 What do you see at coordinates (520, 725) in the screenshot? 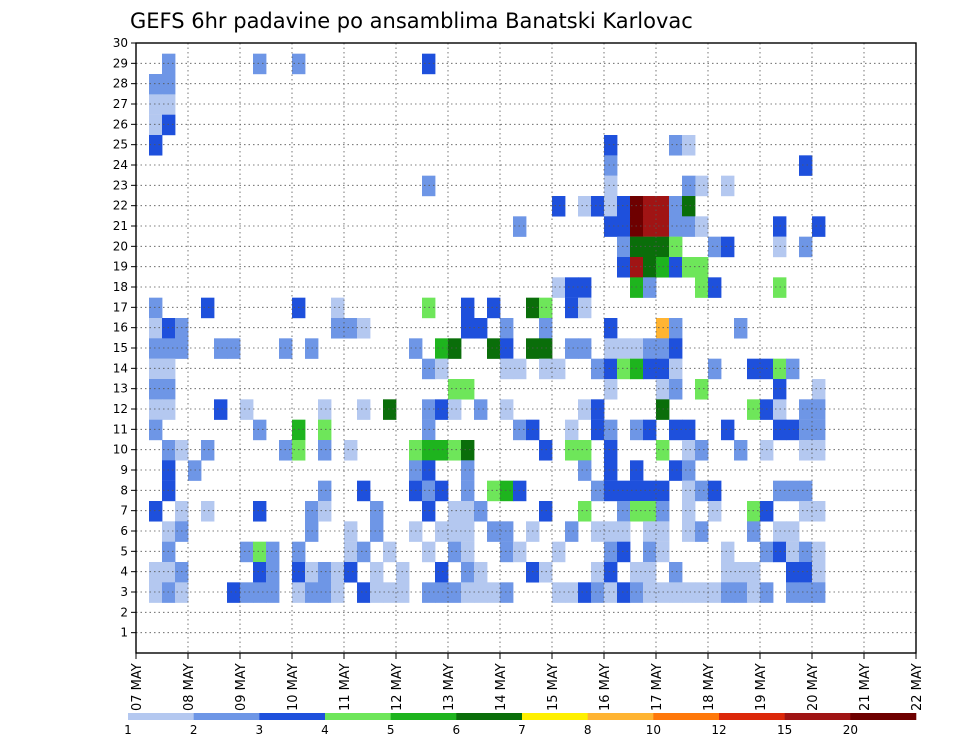
I see `color-legend: 1 2 3 4 5 6 7 8 10 12 15 20` at bounding box center [520, 725].